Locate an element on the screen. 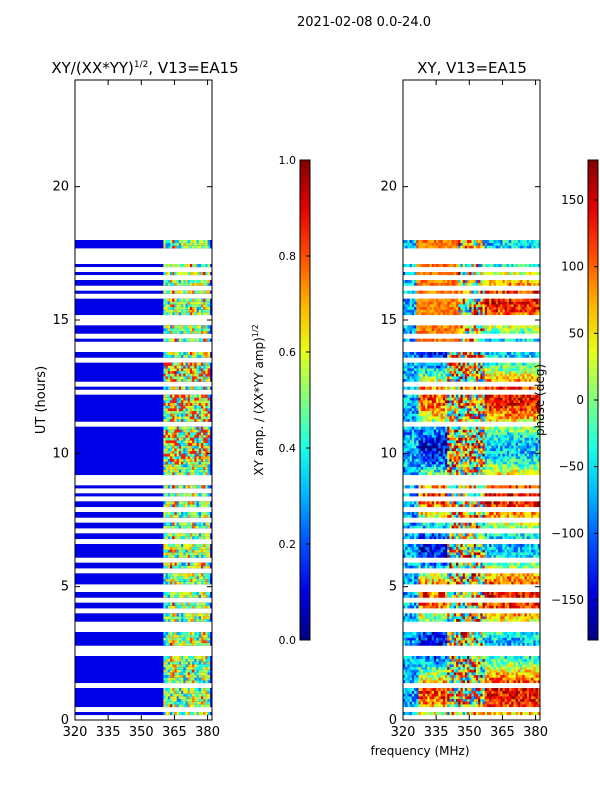  colorbar-tick-label: 150 is located at coordinates (572, 200).